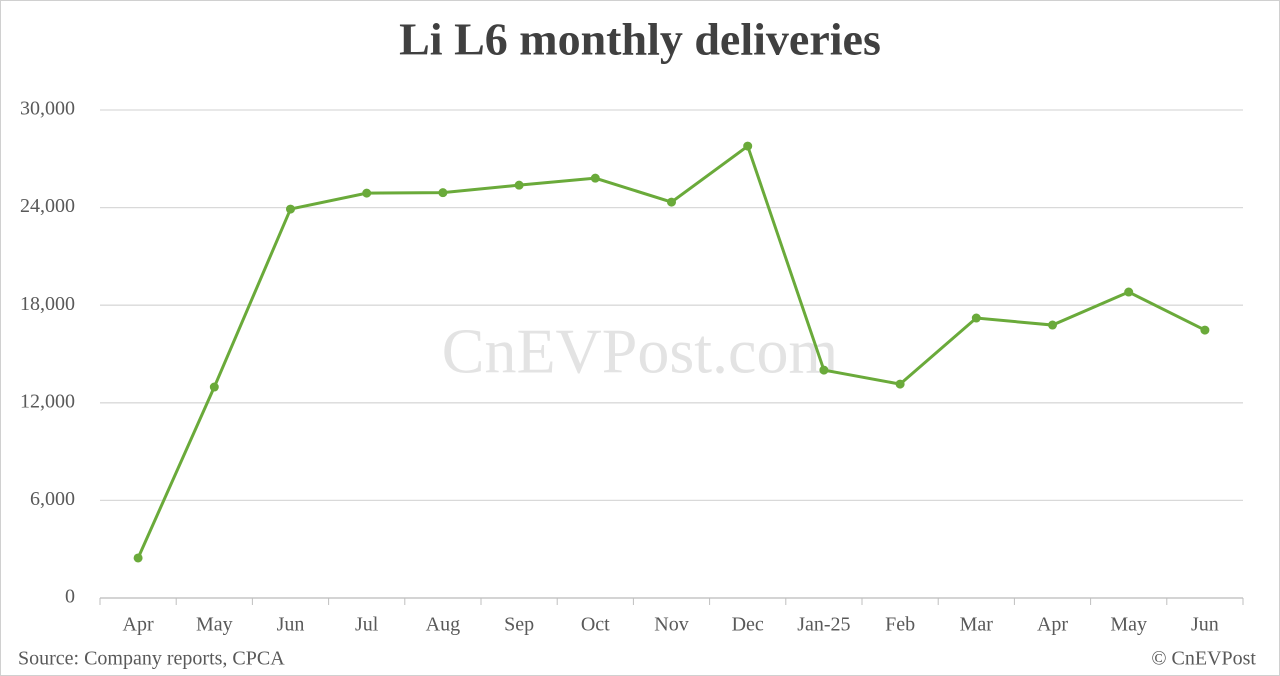 The image size is (1280, 676). What do you see at coordinates (595, 625) in the screenshot?
I see `x-tick-label: Oct` at bounding box center [595, 625].